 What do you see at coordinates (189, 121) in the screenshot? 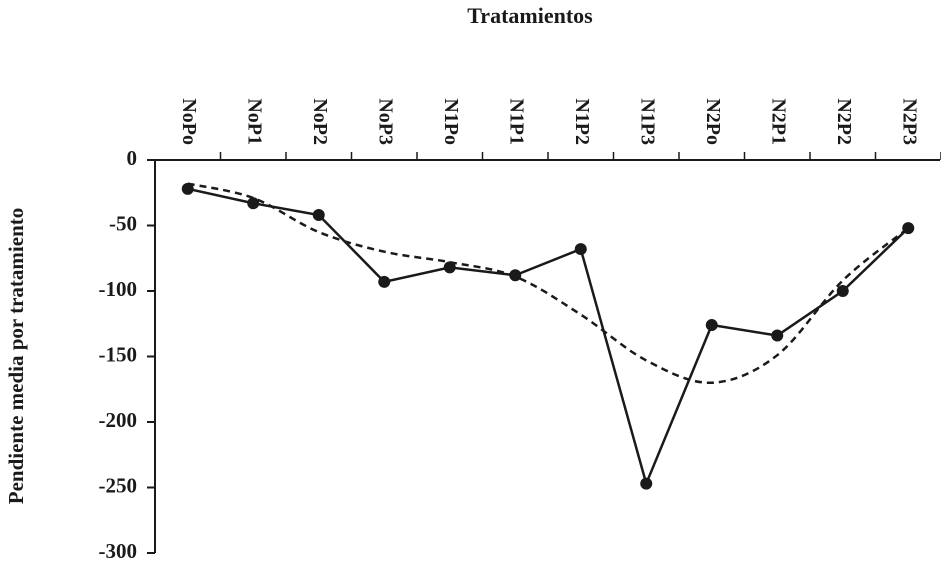
I see `x-tick-label: NoPo` at bounding box center [189, 121].